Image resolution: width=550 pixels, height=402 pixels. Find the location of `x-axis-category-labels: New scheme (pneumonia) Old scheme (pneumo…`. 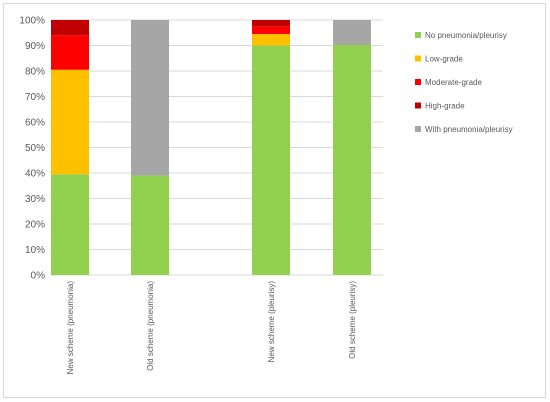

x-axis-category-labels: New scheme (pneumonia) Old scheme (pneumo… is located at coordinates (211, 328).